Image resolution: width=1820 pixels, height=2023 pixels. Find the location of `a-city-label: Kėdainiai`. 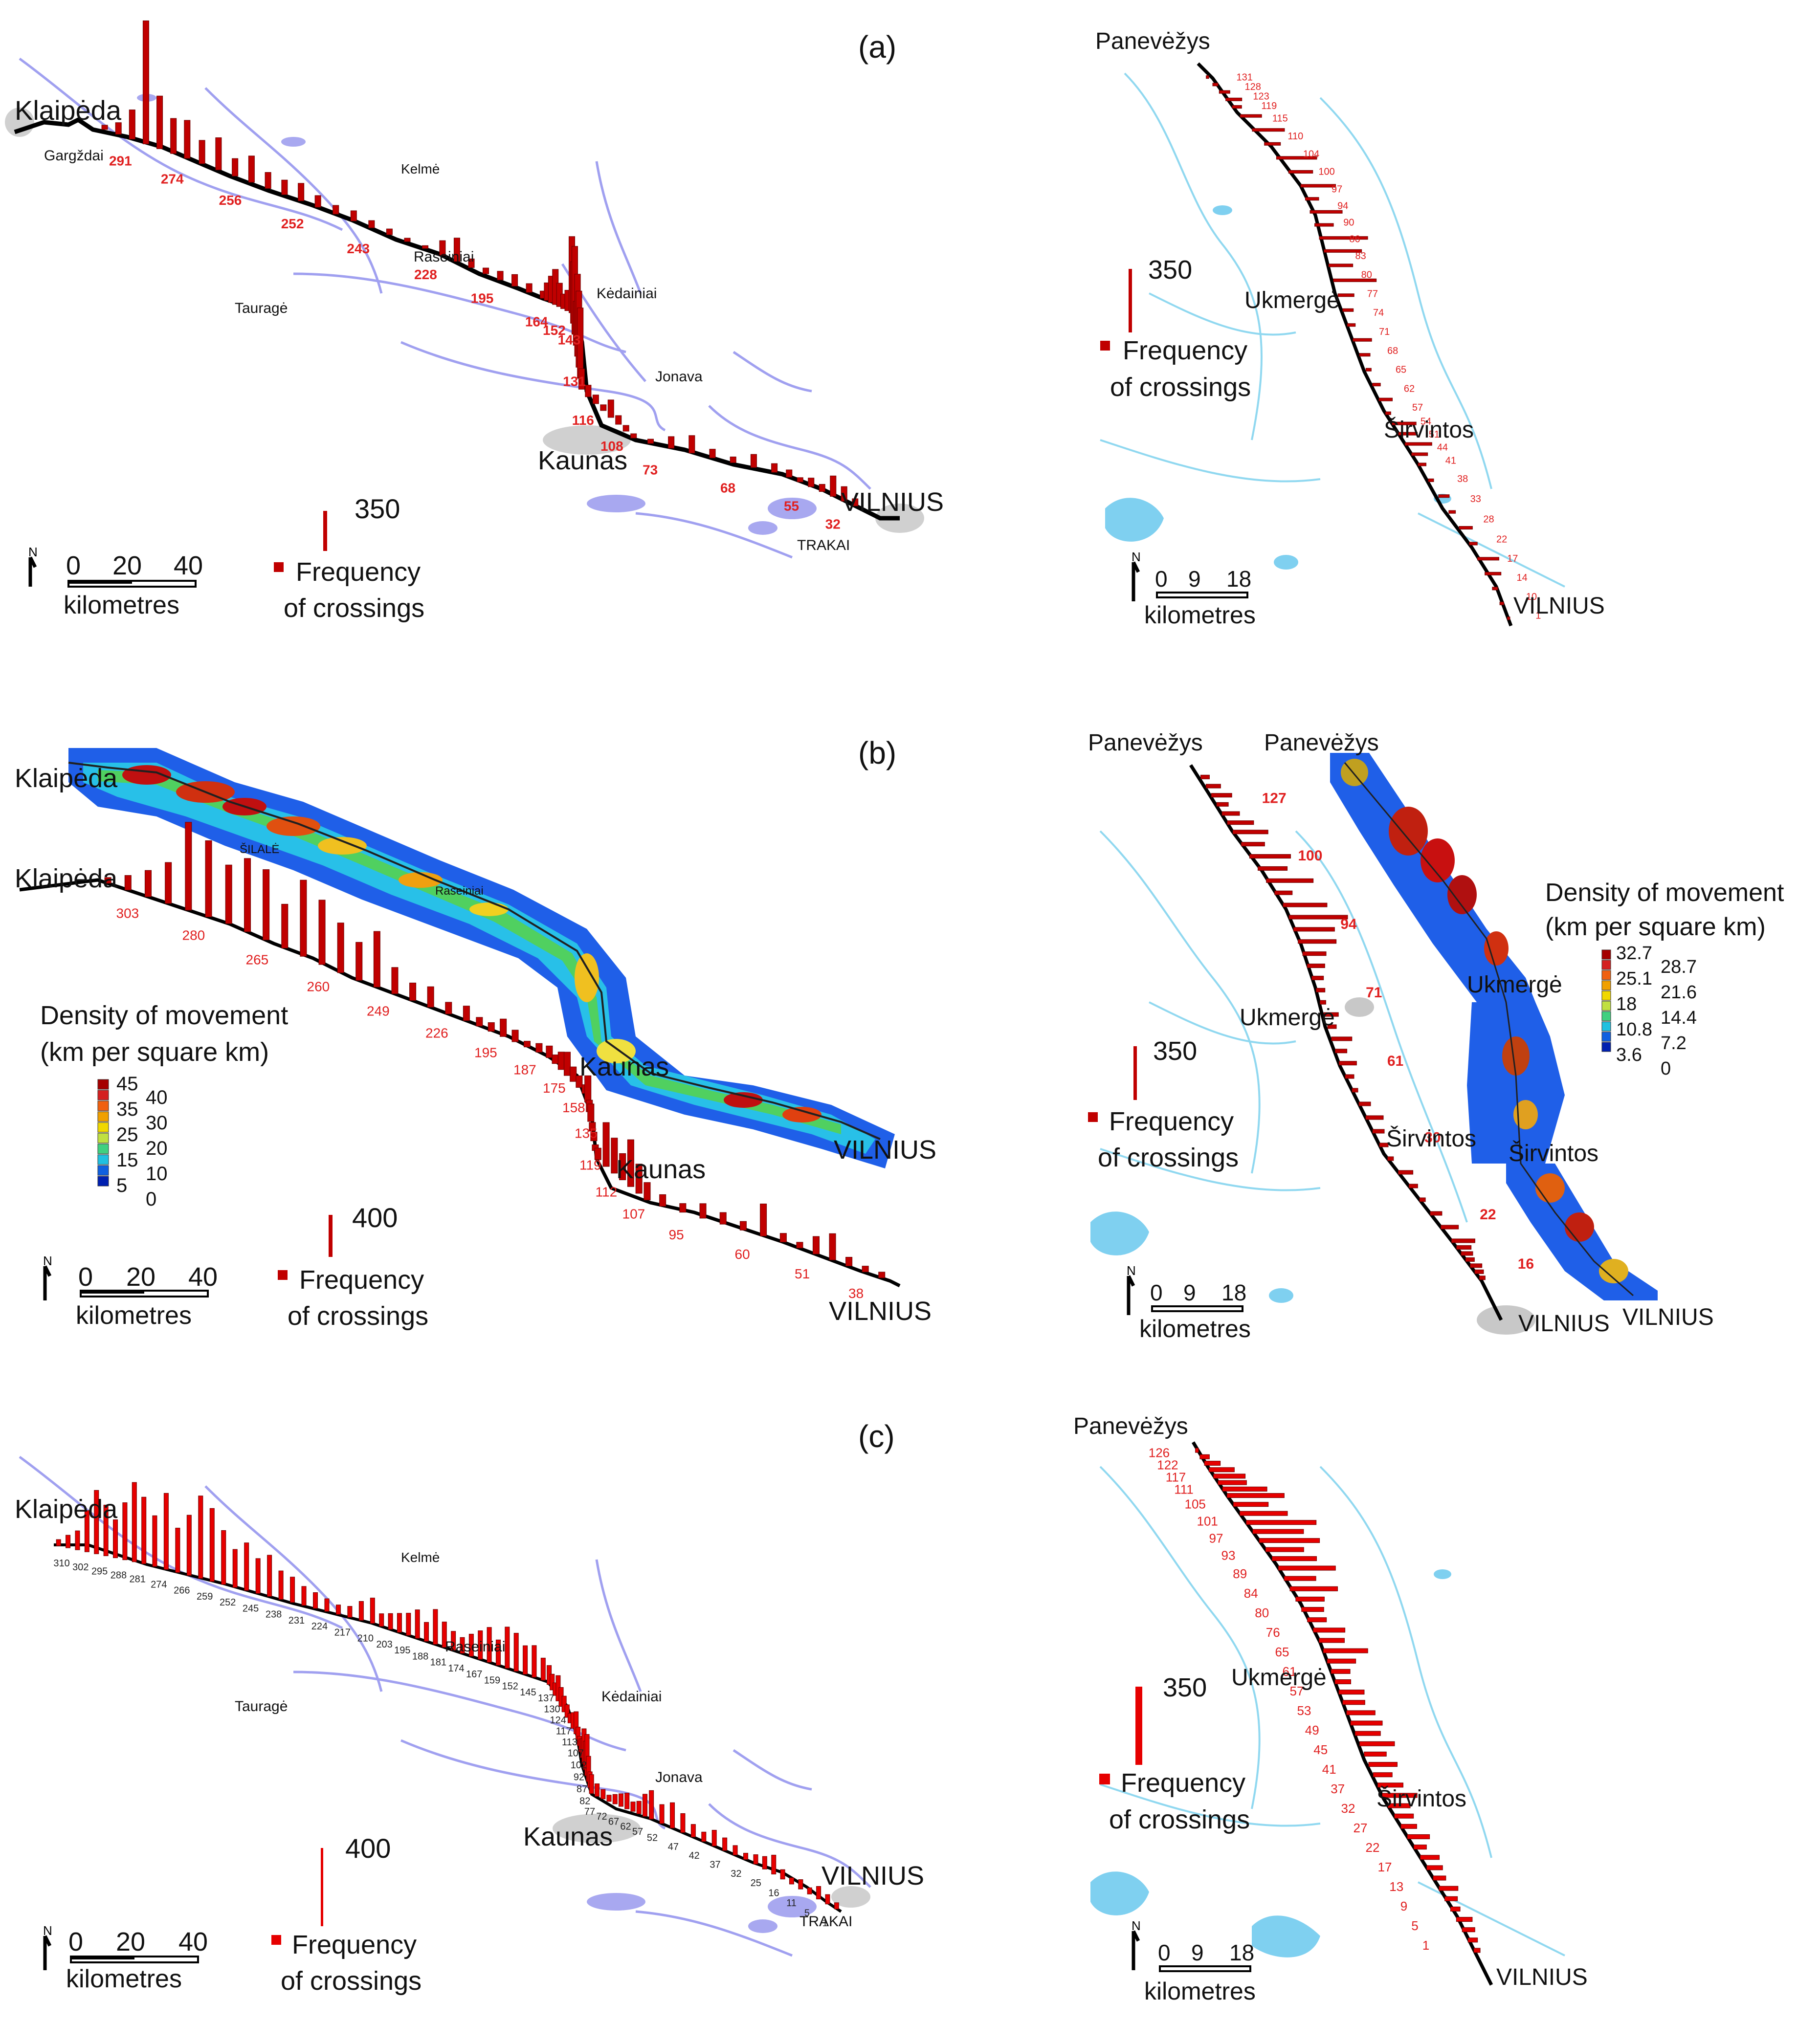

a-city-label: Kėdainiai is located at coordinates (627, 294).